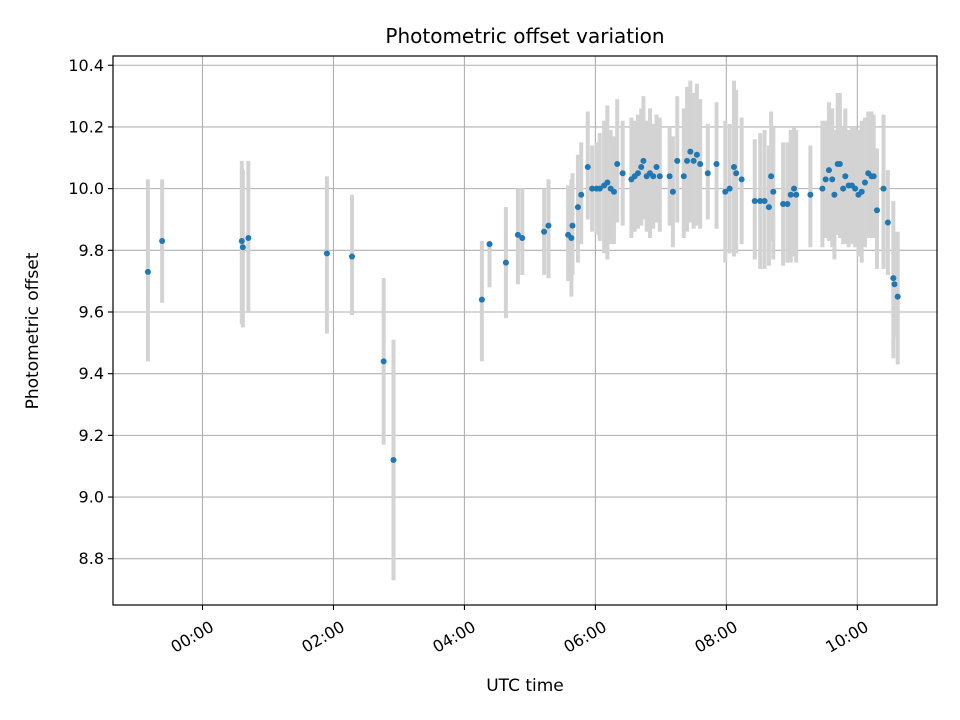 This screenshot has width=960, height=720. I want to click on y-tick-label: 9.8, so click(91, 250).